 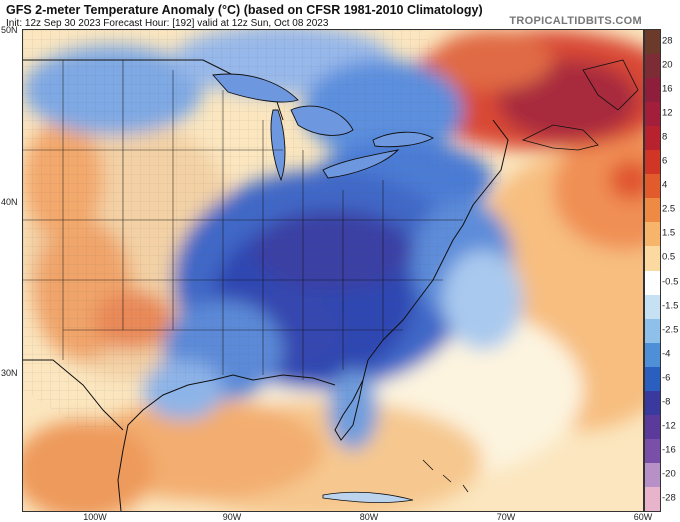 What do you see at coordinates (9, 373) in the screenshot?
I see `lat-label-30n: 30N` at bounding box center [9, 373].